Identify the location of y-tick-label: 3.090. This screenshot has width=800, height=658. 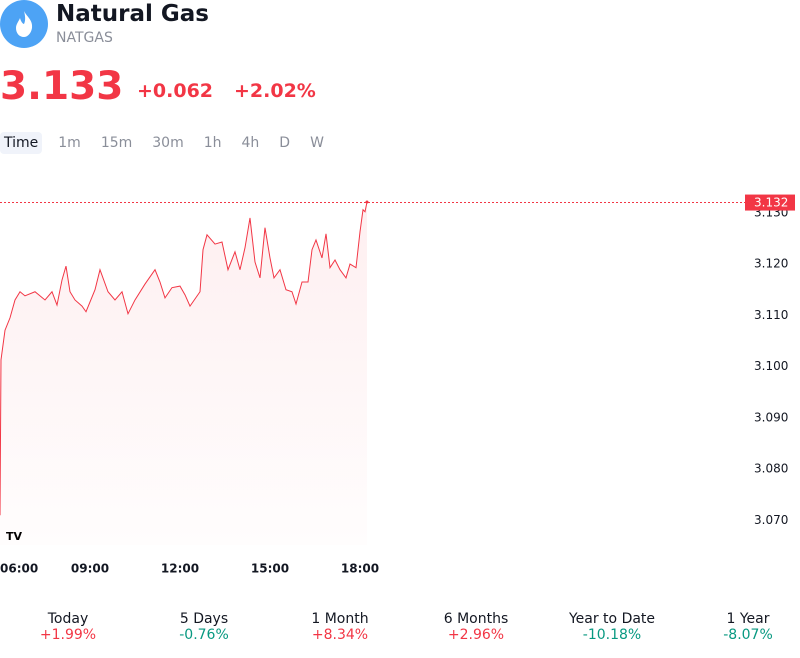
(771, 417).